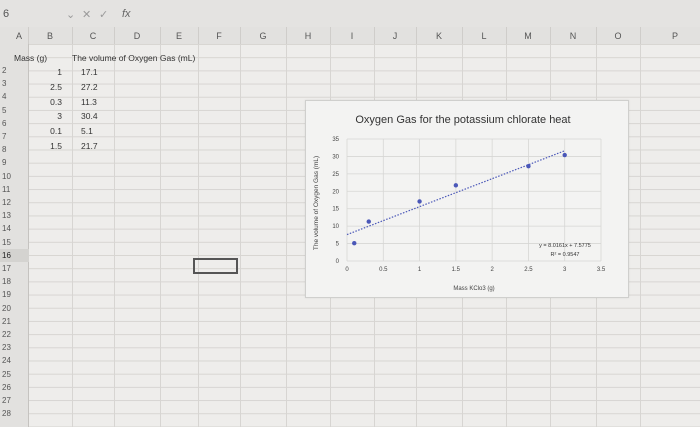  Describe the element at coordinates (6, 14) in the screenshot. I see `name-box: 6` at that location.